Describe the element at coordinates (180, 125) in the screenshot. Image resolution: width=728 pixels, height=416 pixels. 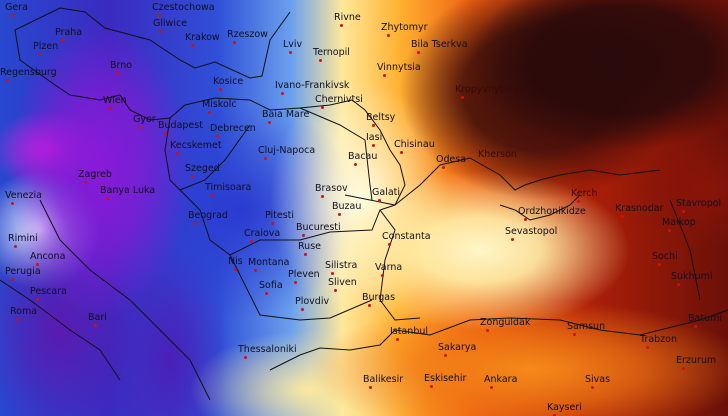
I see `city-label: Budapest` at that location.